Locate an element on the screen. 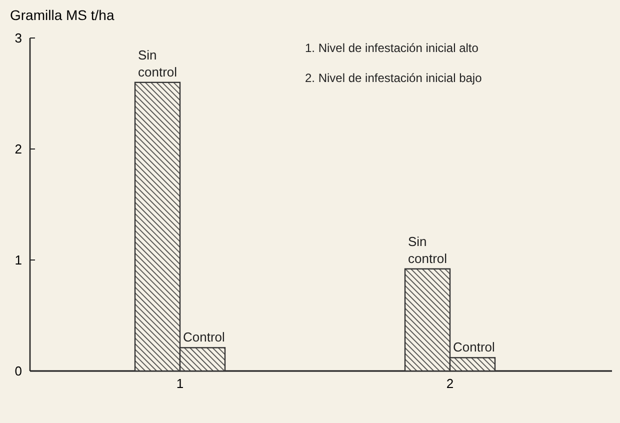 Image resolution: width=620 pixels, height=423 pixels. y-tick-label: 2 is located at coordinates (18, 149).